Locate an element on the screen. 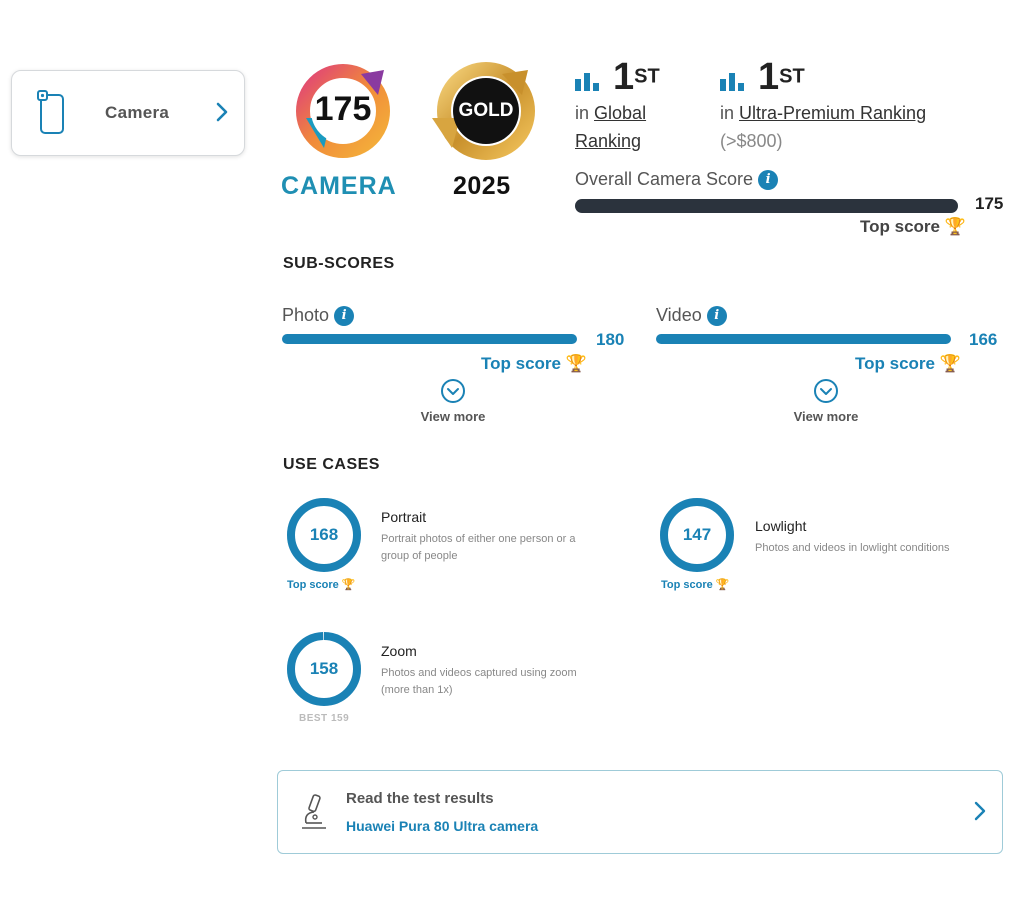 The height and width of the screenshot is (897, 1024). video-score-value: 166 is located at coordinates (983, 339).